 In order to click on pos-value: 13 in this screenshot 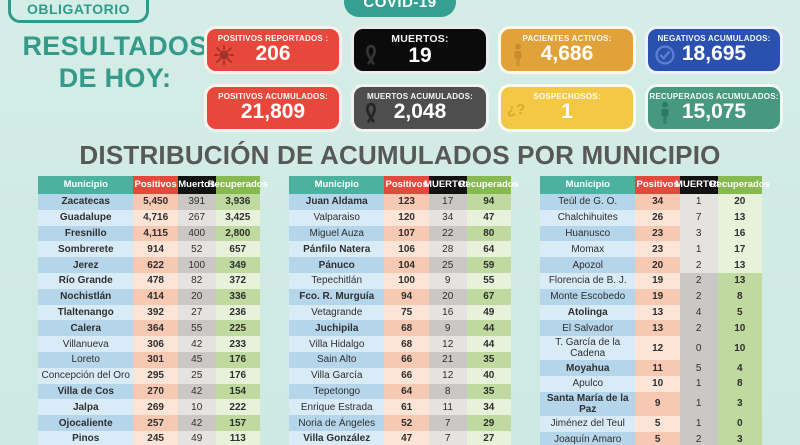, I will do `click(657, 328)`.